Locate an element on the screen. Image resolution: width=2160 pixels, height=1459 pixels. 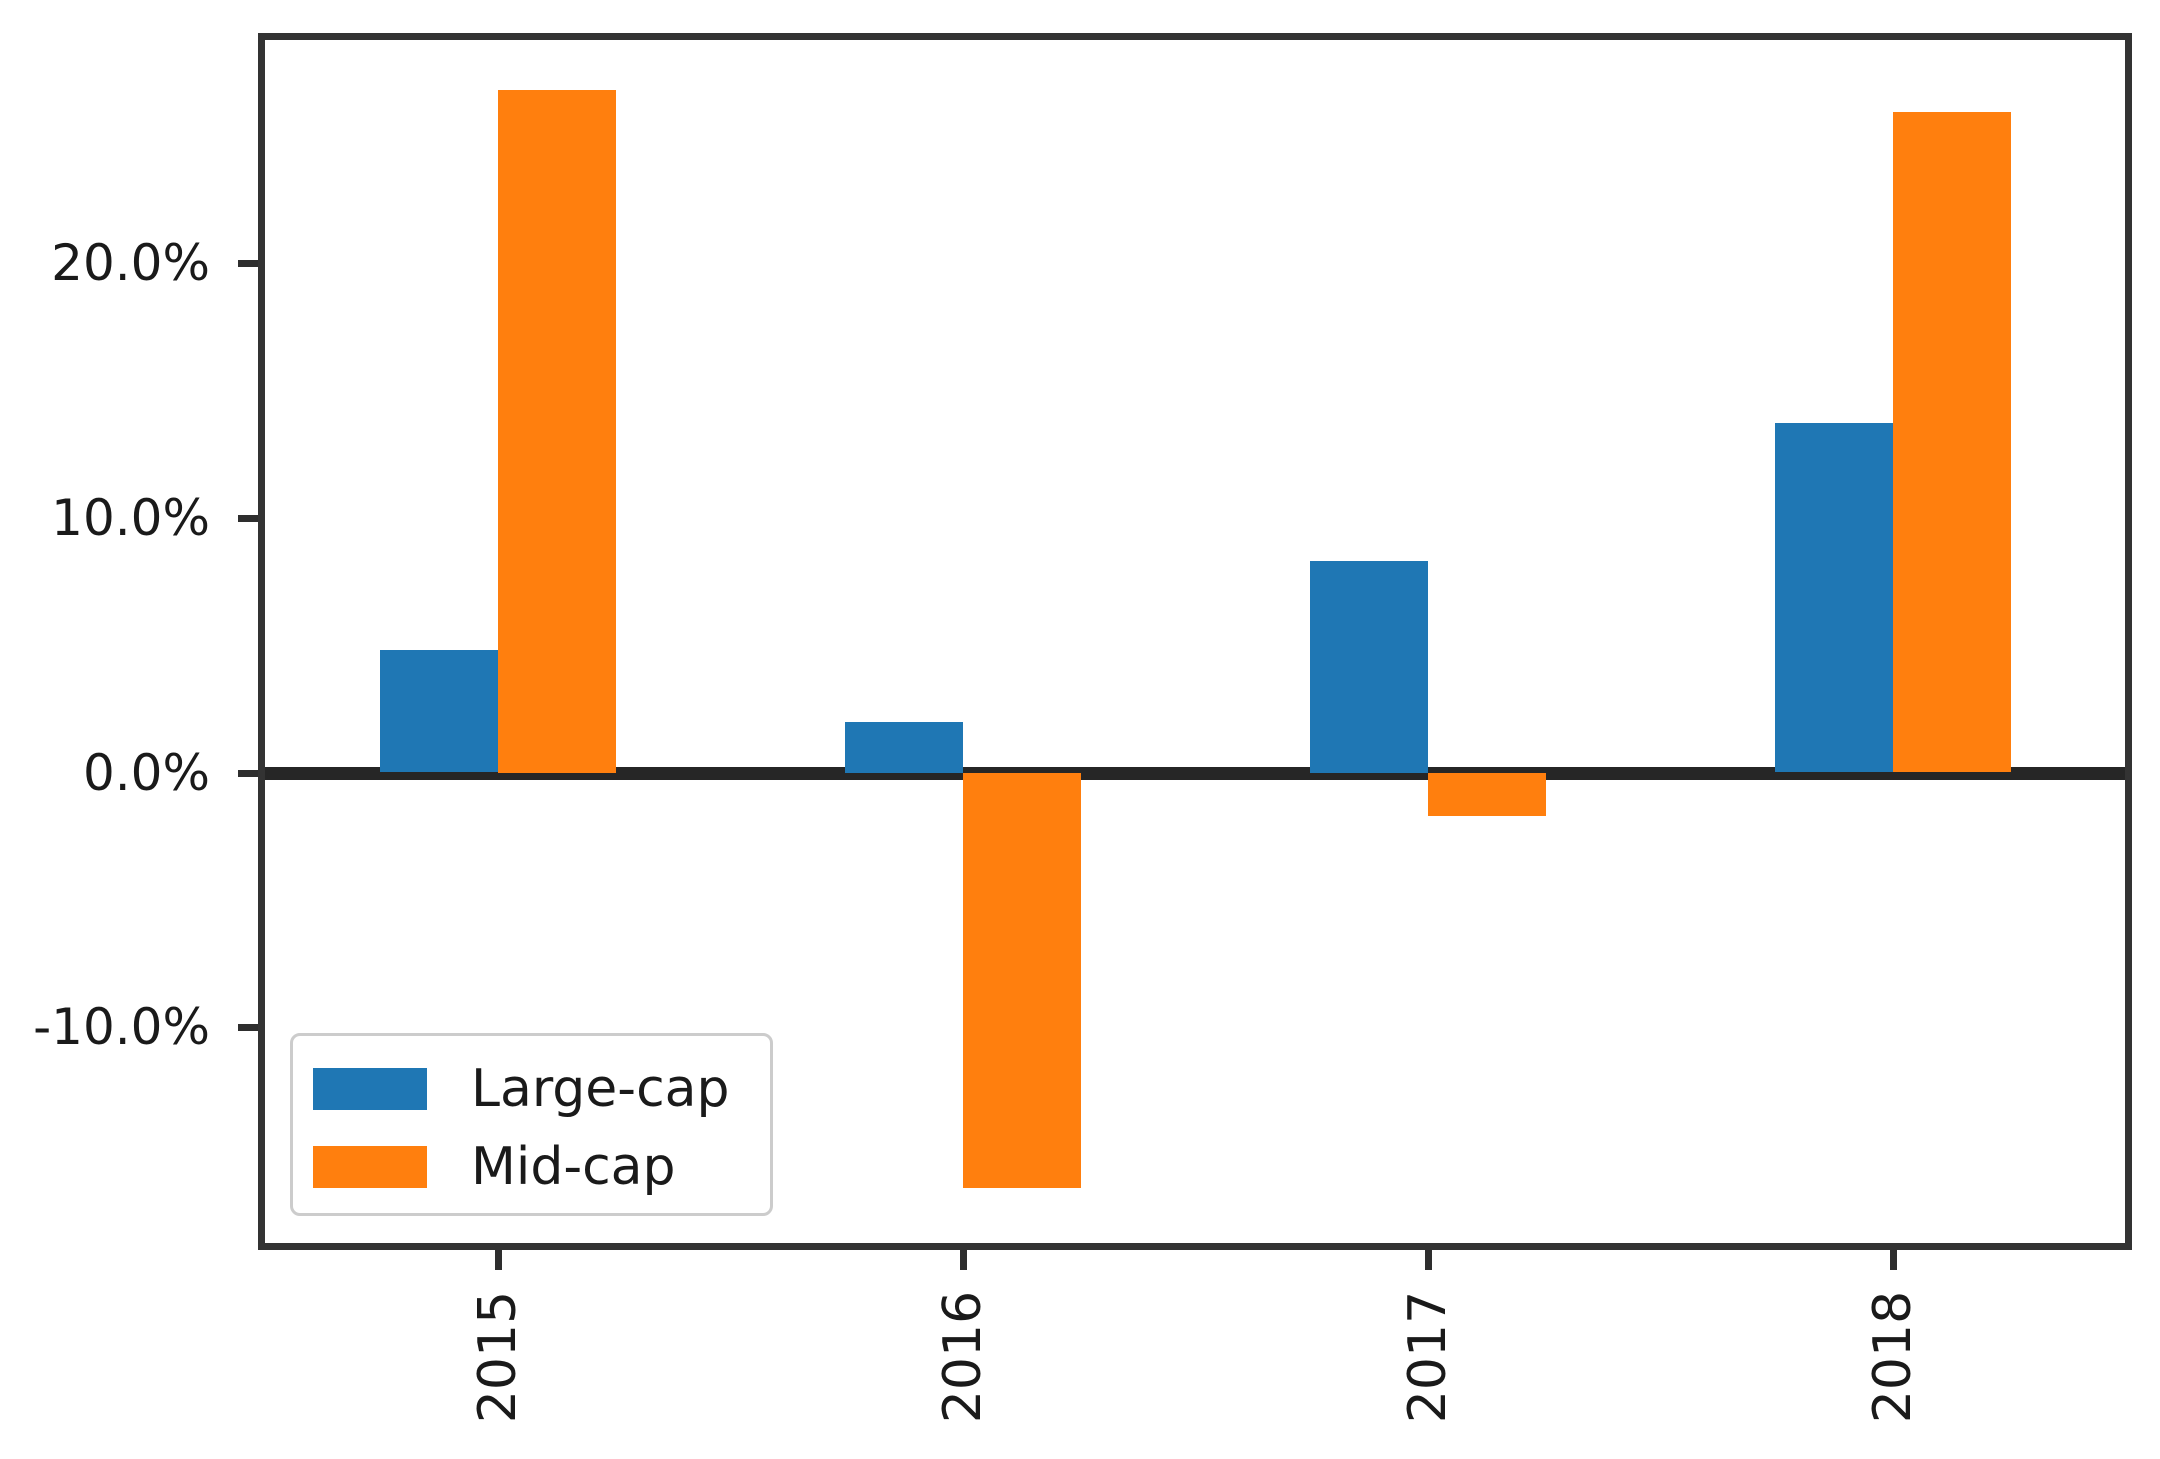
legend-row-large-cap: Large-cap is located at coordinates (541, 1089).